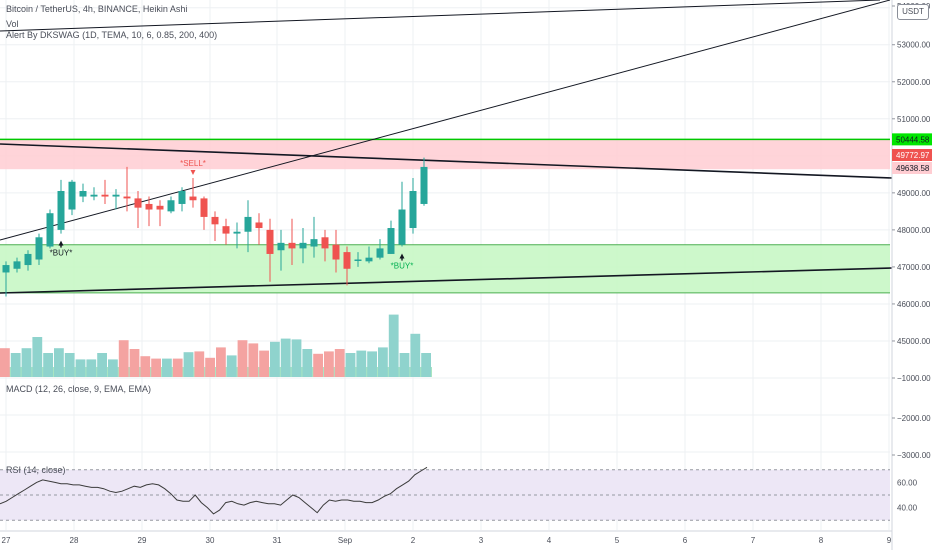  Describe the element at coordinates (914, 455) in the screenshot. I see `price-tick-label: −3000.00` at that location.